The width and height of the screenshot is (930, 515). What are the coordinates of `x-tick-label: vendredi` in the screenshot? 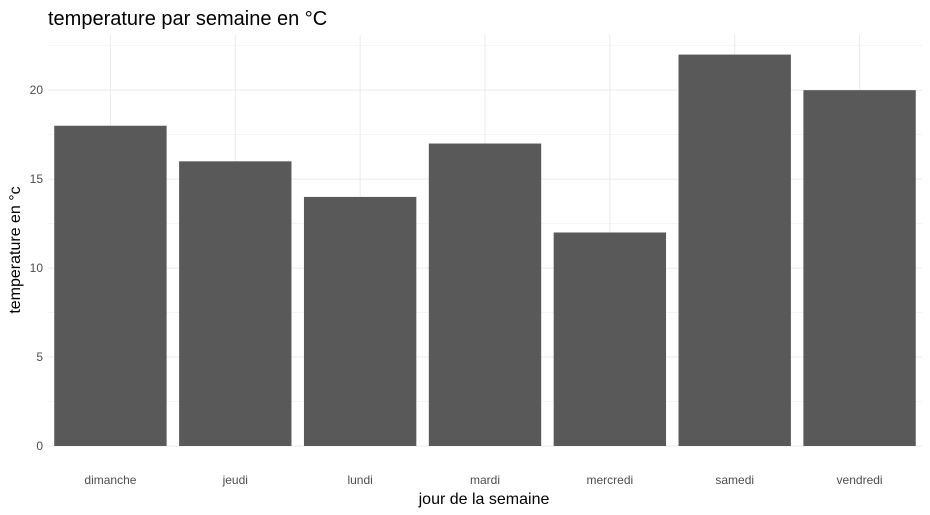 It's located at (860, 480).